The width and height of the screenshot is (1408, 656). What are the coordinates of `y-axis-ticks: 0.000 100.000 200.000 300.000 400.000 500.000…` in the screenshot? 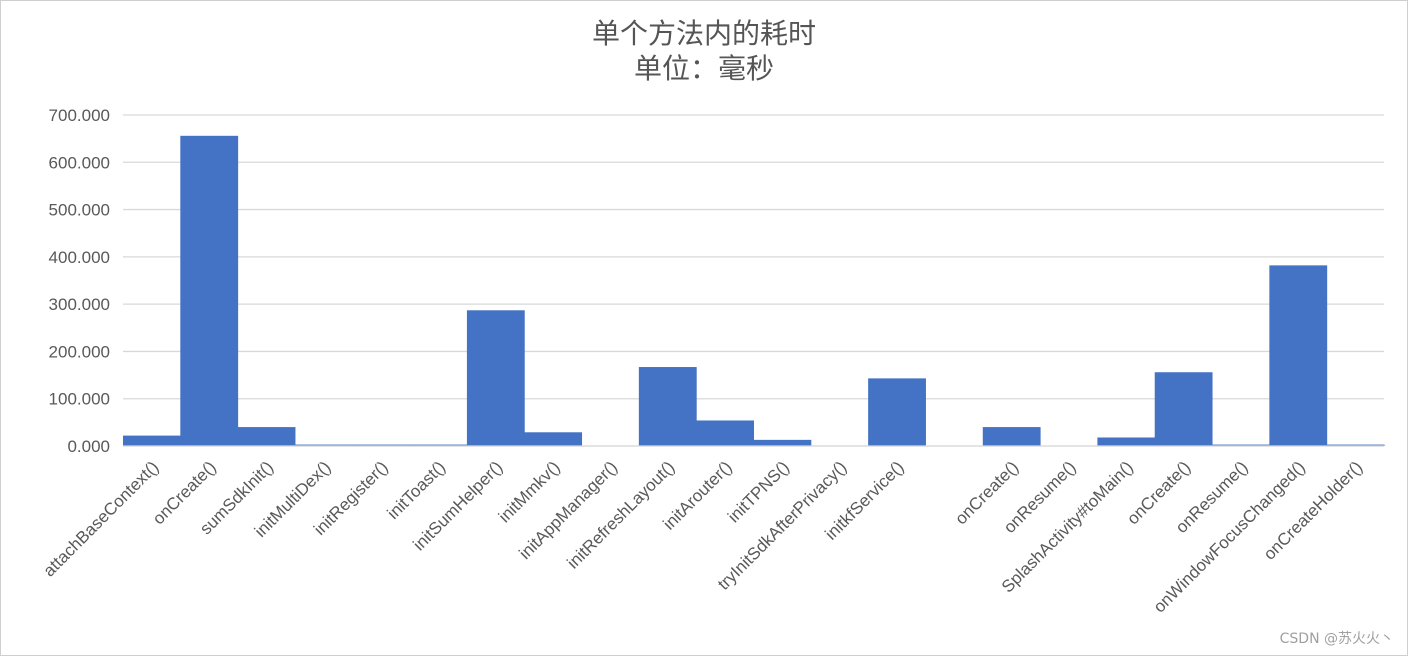 It's located at (79, 281).